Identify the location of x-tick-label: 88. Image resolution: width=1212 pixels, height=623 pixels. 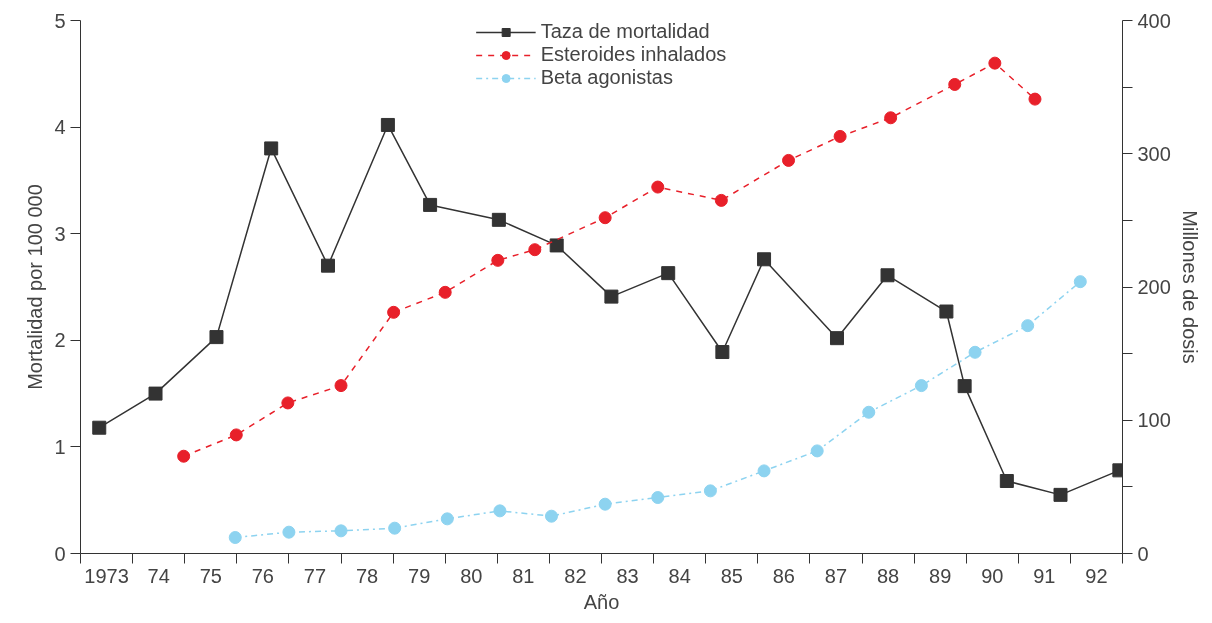
(888, 575).